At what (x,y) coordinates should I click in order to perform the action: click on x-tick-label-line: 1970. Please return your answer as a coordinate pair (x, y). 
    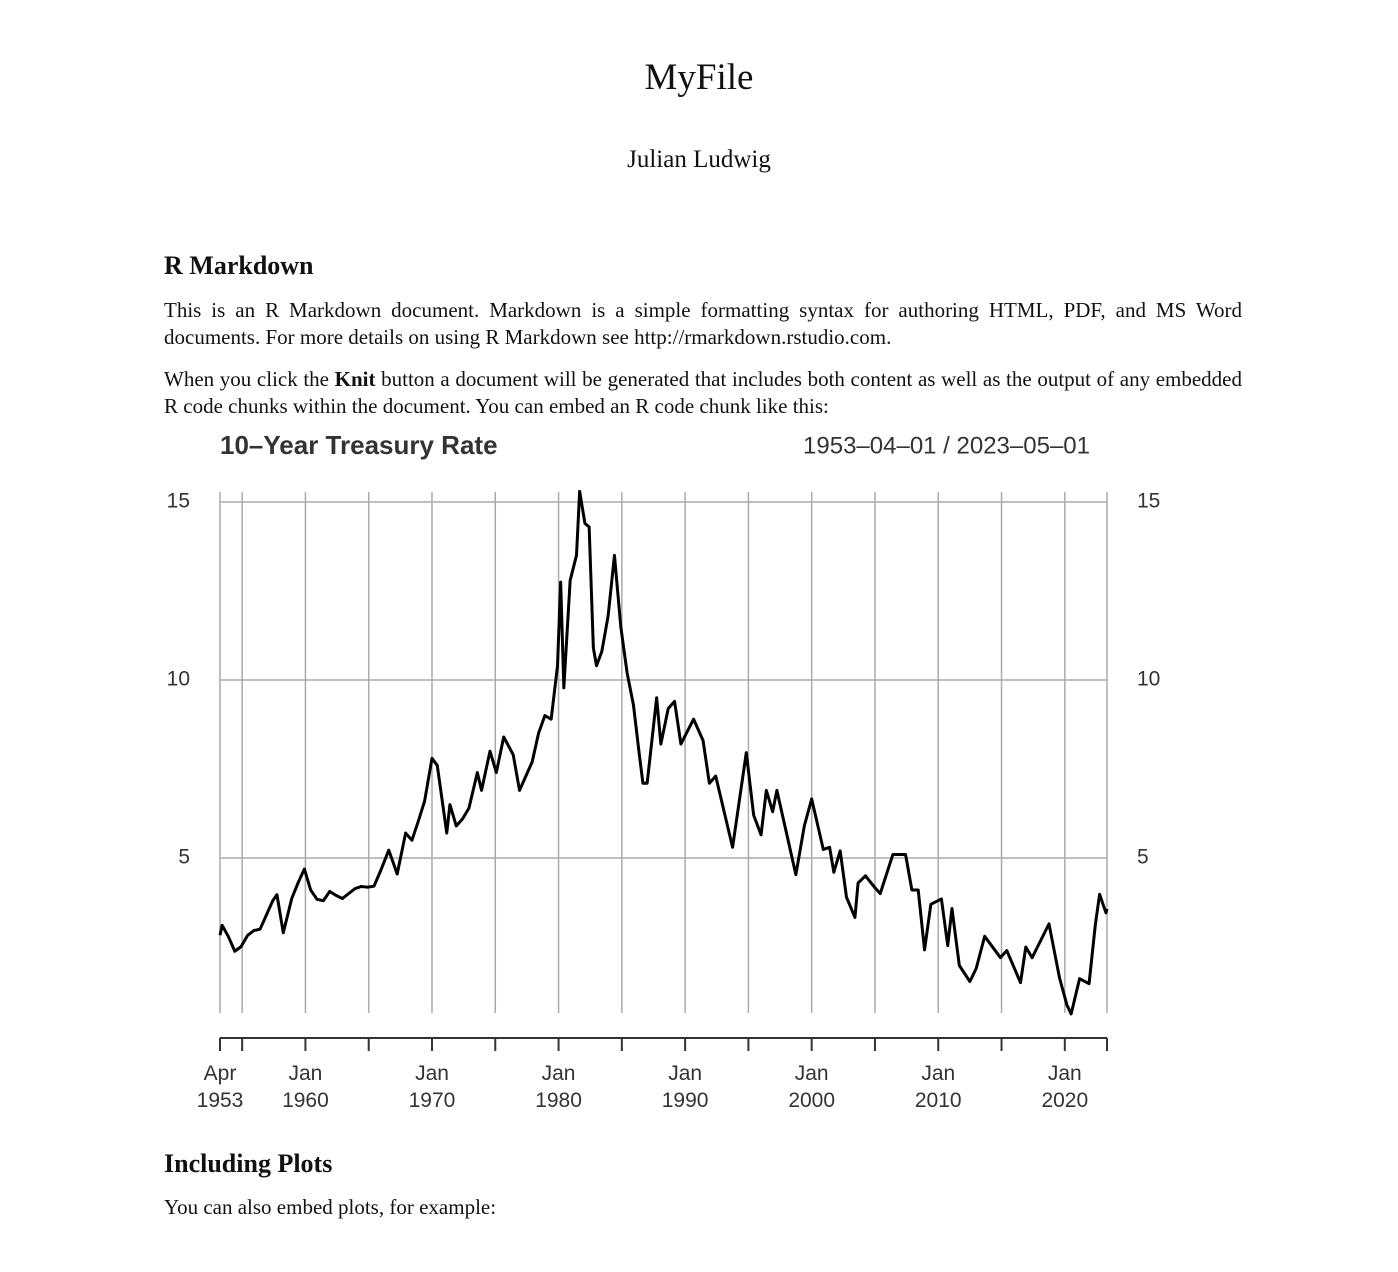
    Looking at the image, I should click on (432, 1100).